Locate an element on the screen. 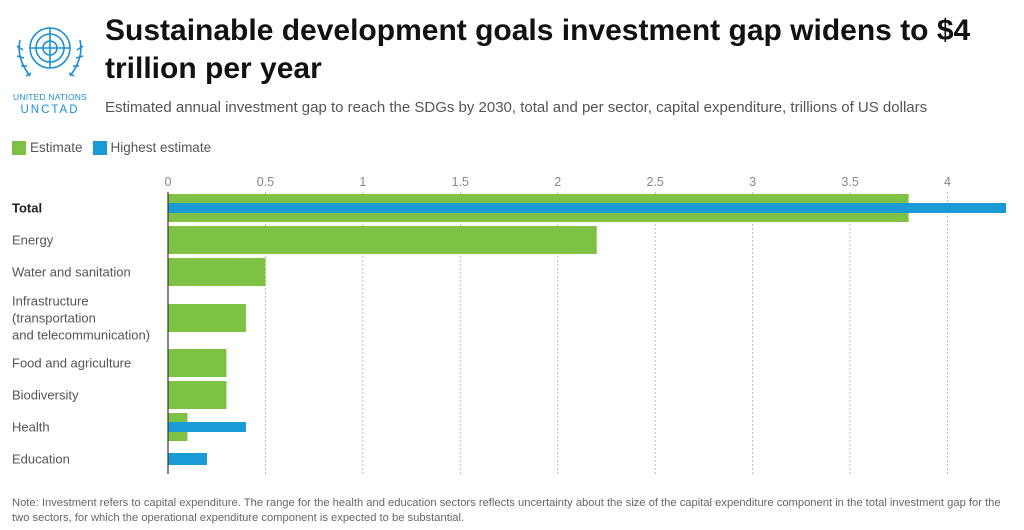 This screenshot has width=1024, height=530. x-tick-label: 1.5 is located at coordinates (460, 182).